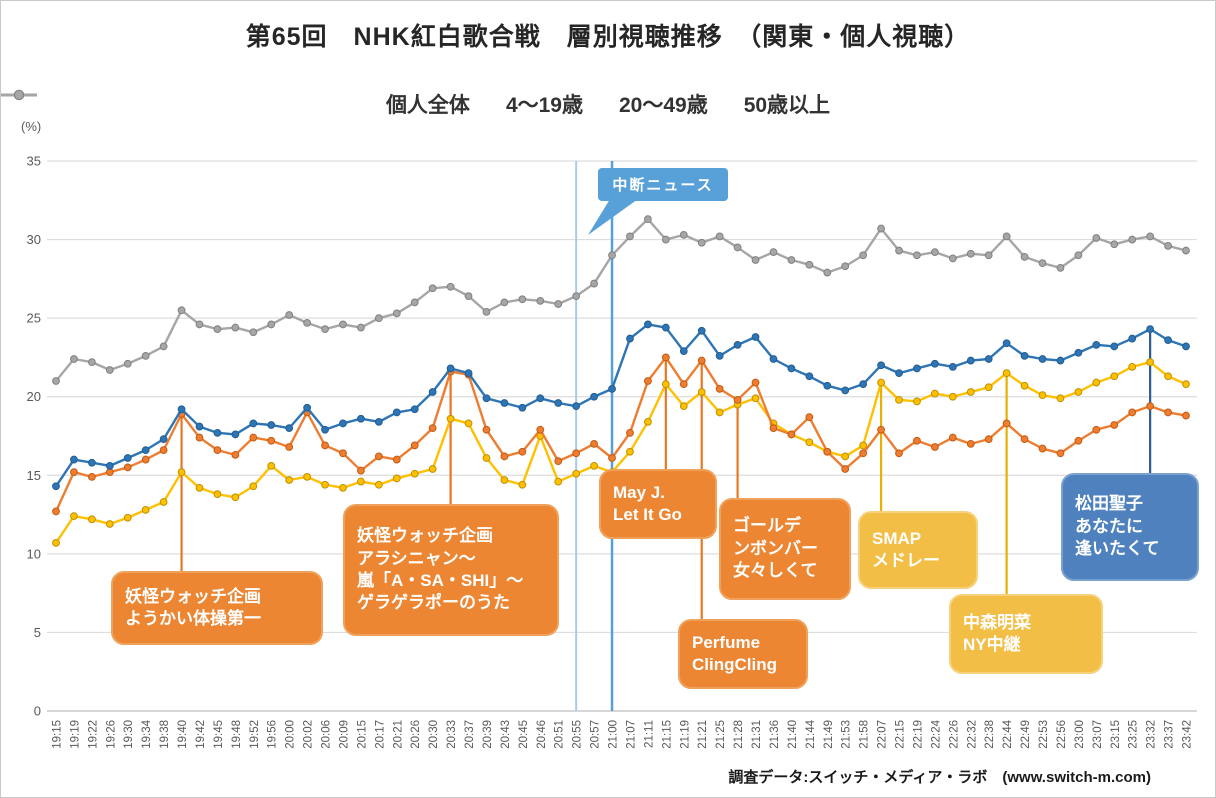 The height and width of the screenshot is (798, 1216). What do you see at coordinates (452, 734) in the screenshot?
I see `svg-text: 20:33` at bounding box center [452, 734].